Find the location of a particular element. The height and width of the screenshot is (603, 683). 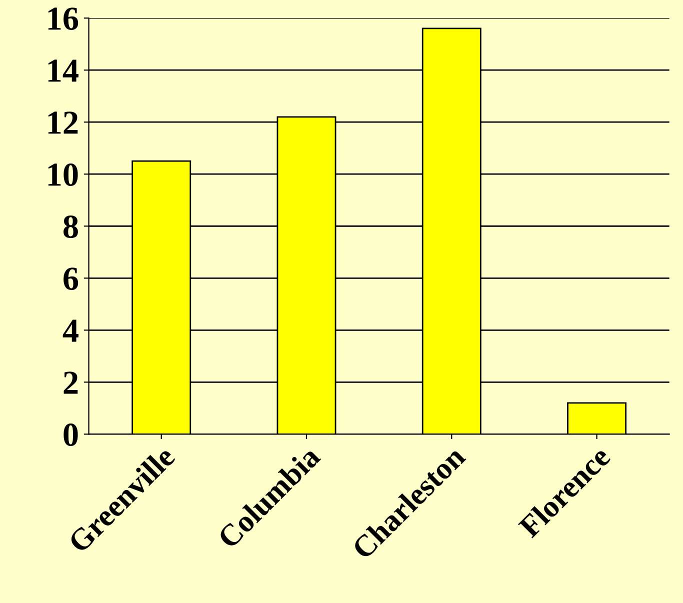

y-tick-label: 0 is located at coordinates (71, 435).